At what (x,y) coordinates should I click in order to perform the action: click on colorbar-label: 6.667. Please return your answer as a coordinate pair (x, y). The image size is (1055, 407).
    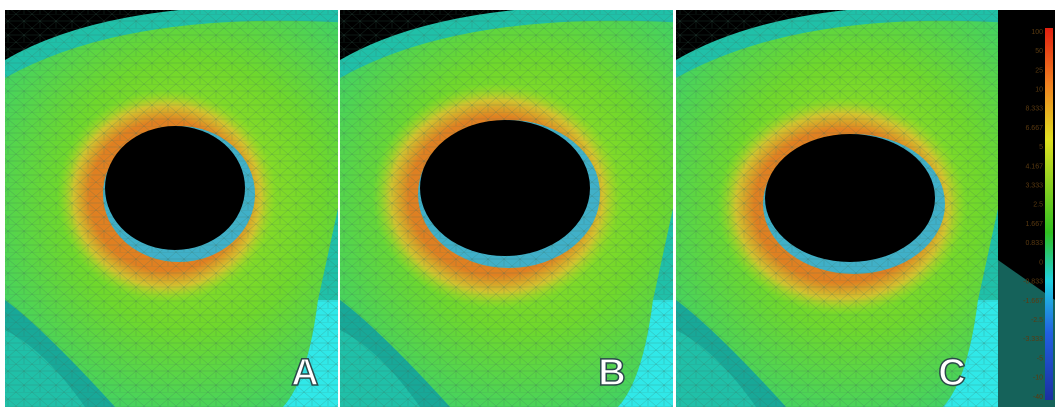
    Looking at the image, I should click on (1034, 128).